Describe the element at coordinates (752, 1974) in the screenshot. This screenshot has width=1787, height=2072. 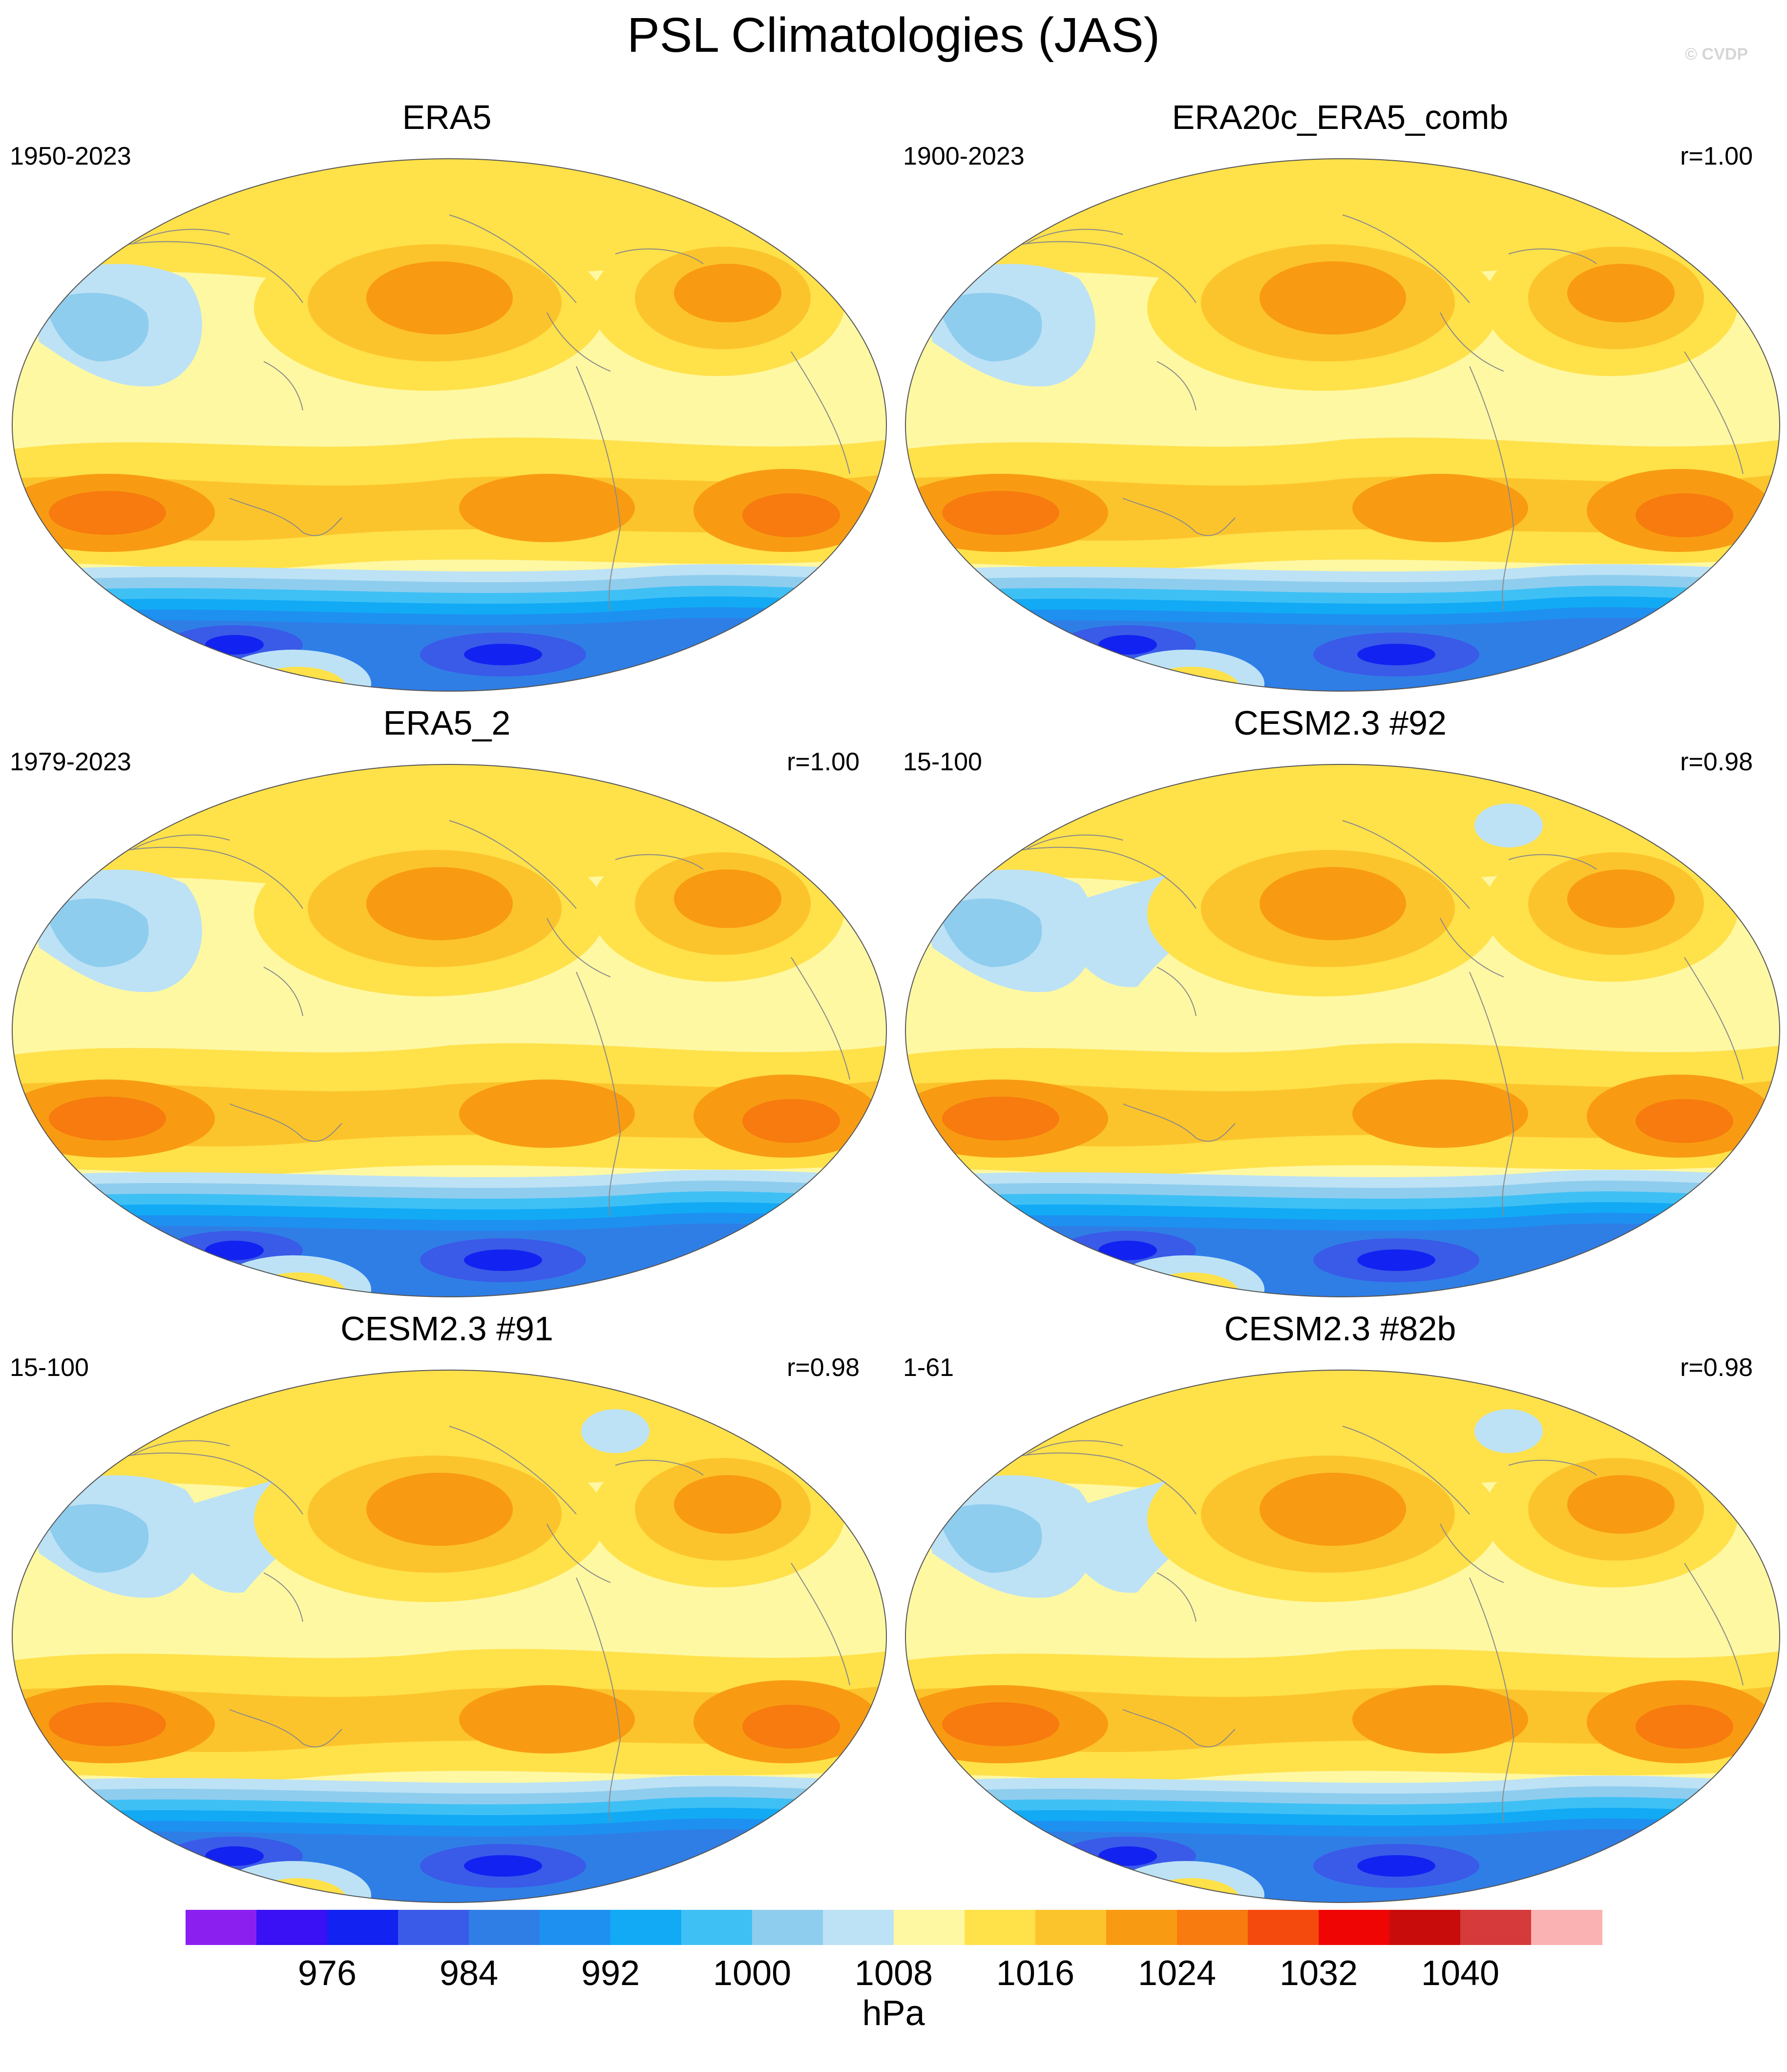
I see `colorbar-tick-label: 1000` at that location.